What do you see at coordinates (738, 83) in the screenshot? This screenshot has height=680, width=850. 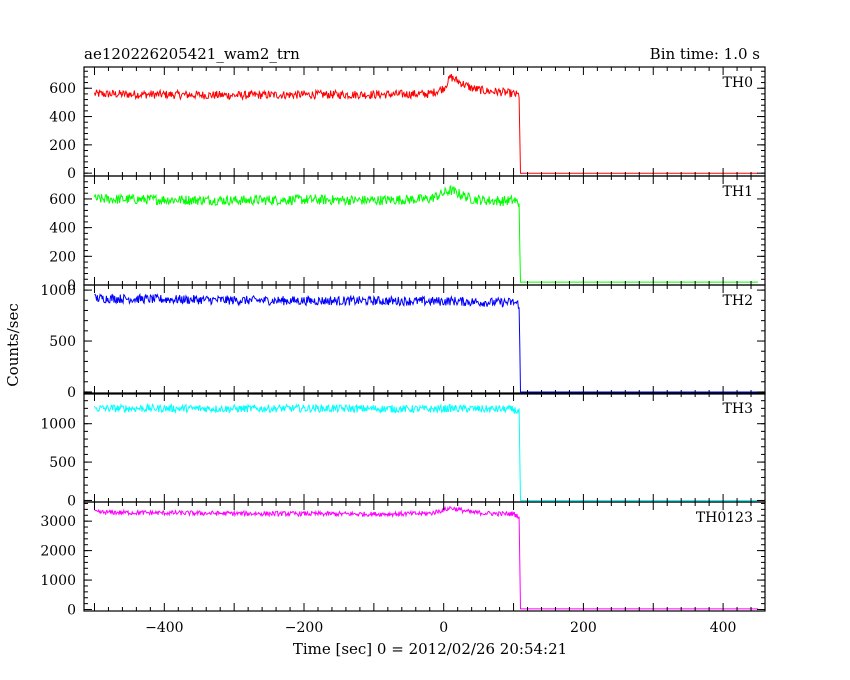 I see `series-label-th0: TH0` at bounding box center [738, 83].